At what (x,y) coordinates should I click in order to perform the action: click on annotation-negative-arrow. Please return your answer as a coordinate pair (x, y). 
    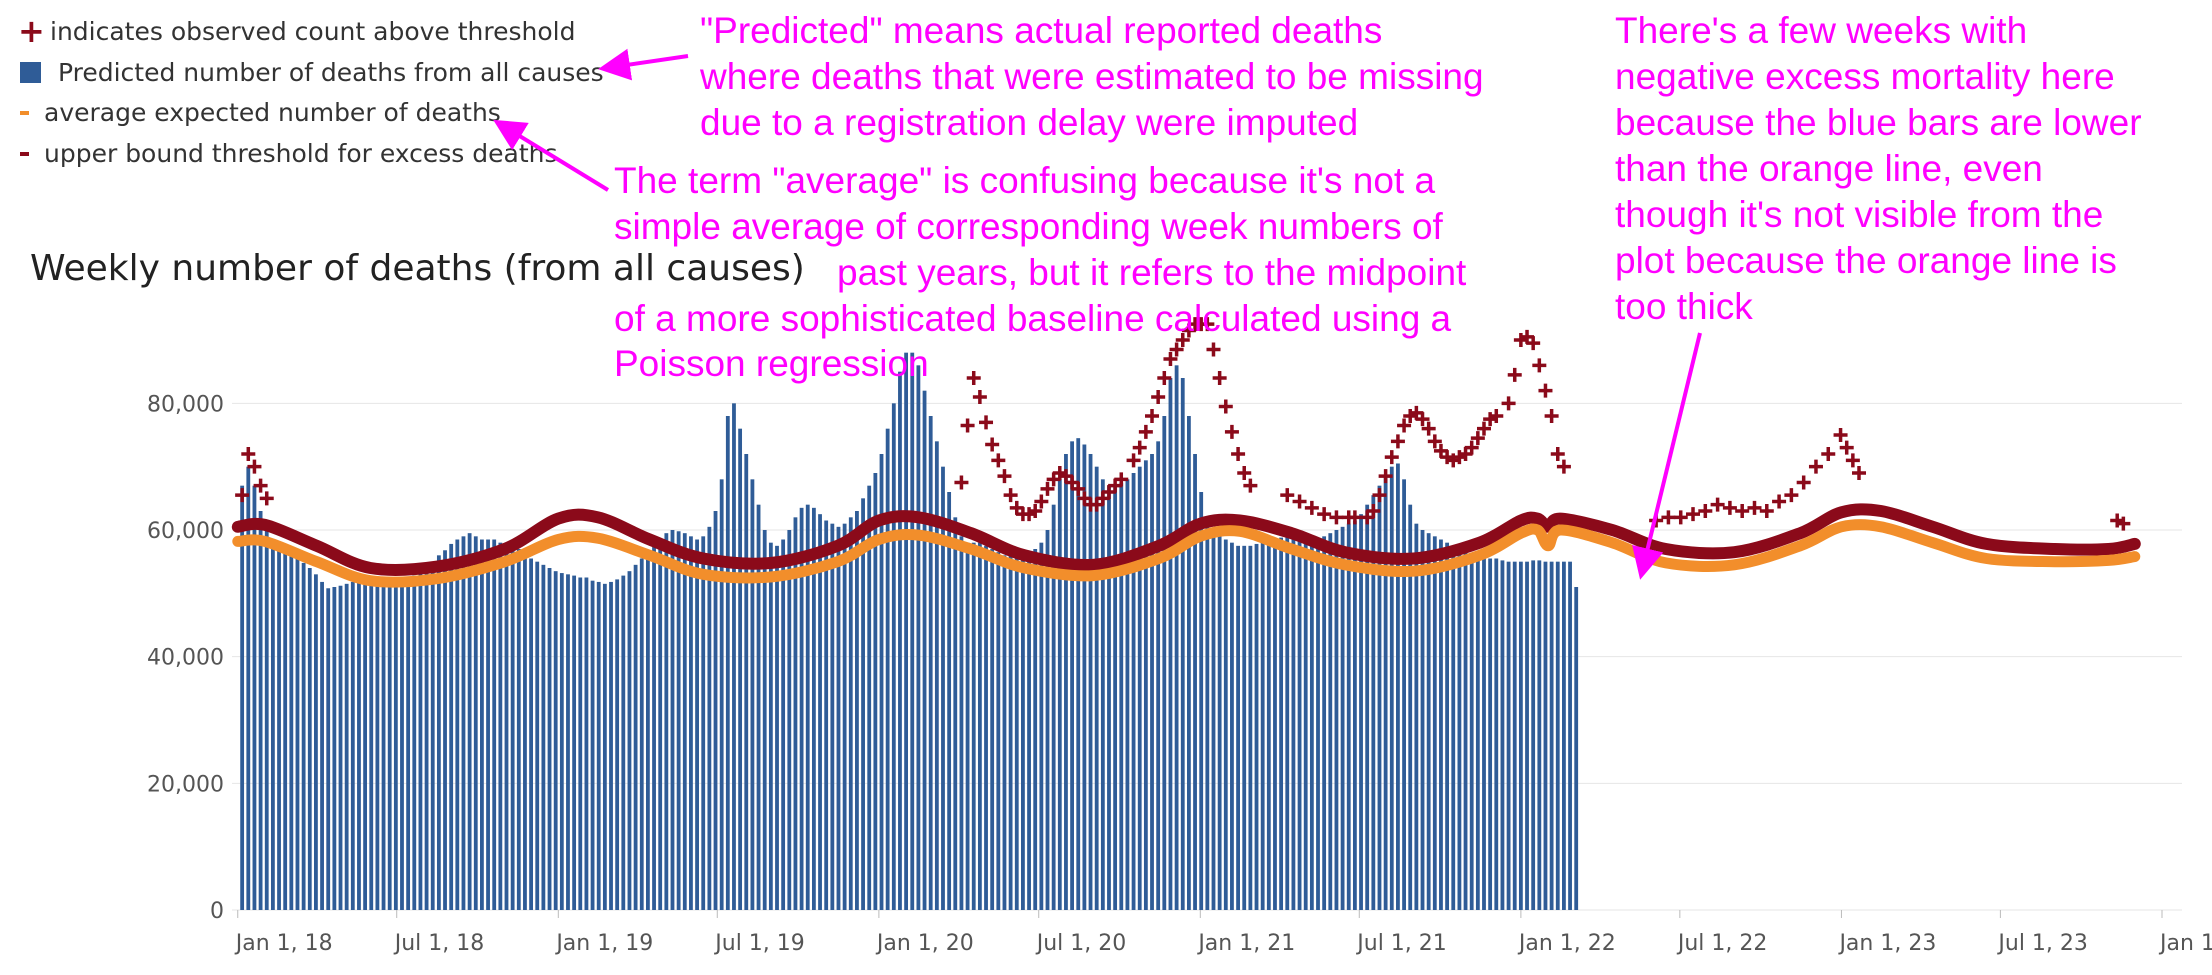
    Looking at the image, I should click on (1667, 456).